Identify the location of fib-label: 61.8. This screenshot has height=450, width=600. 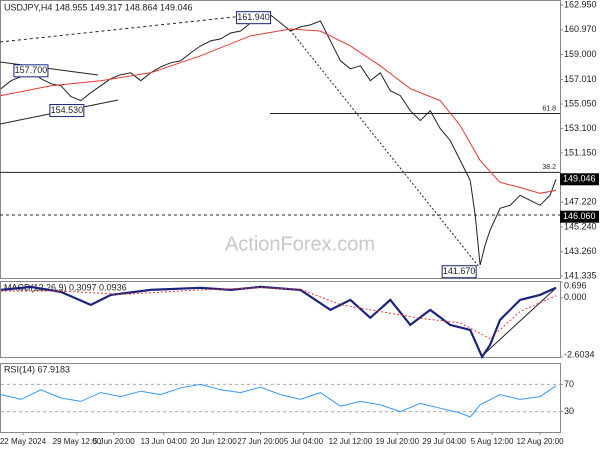
(549, 108).